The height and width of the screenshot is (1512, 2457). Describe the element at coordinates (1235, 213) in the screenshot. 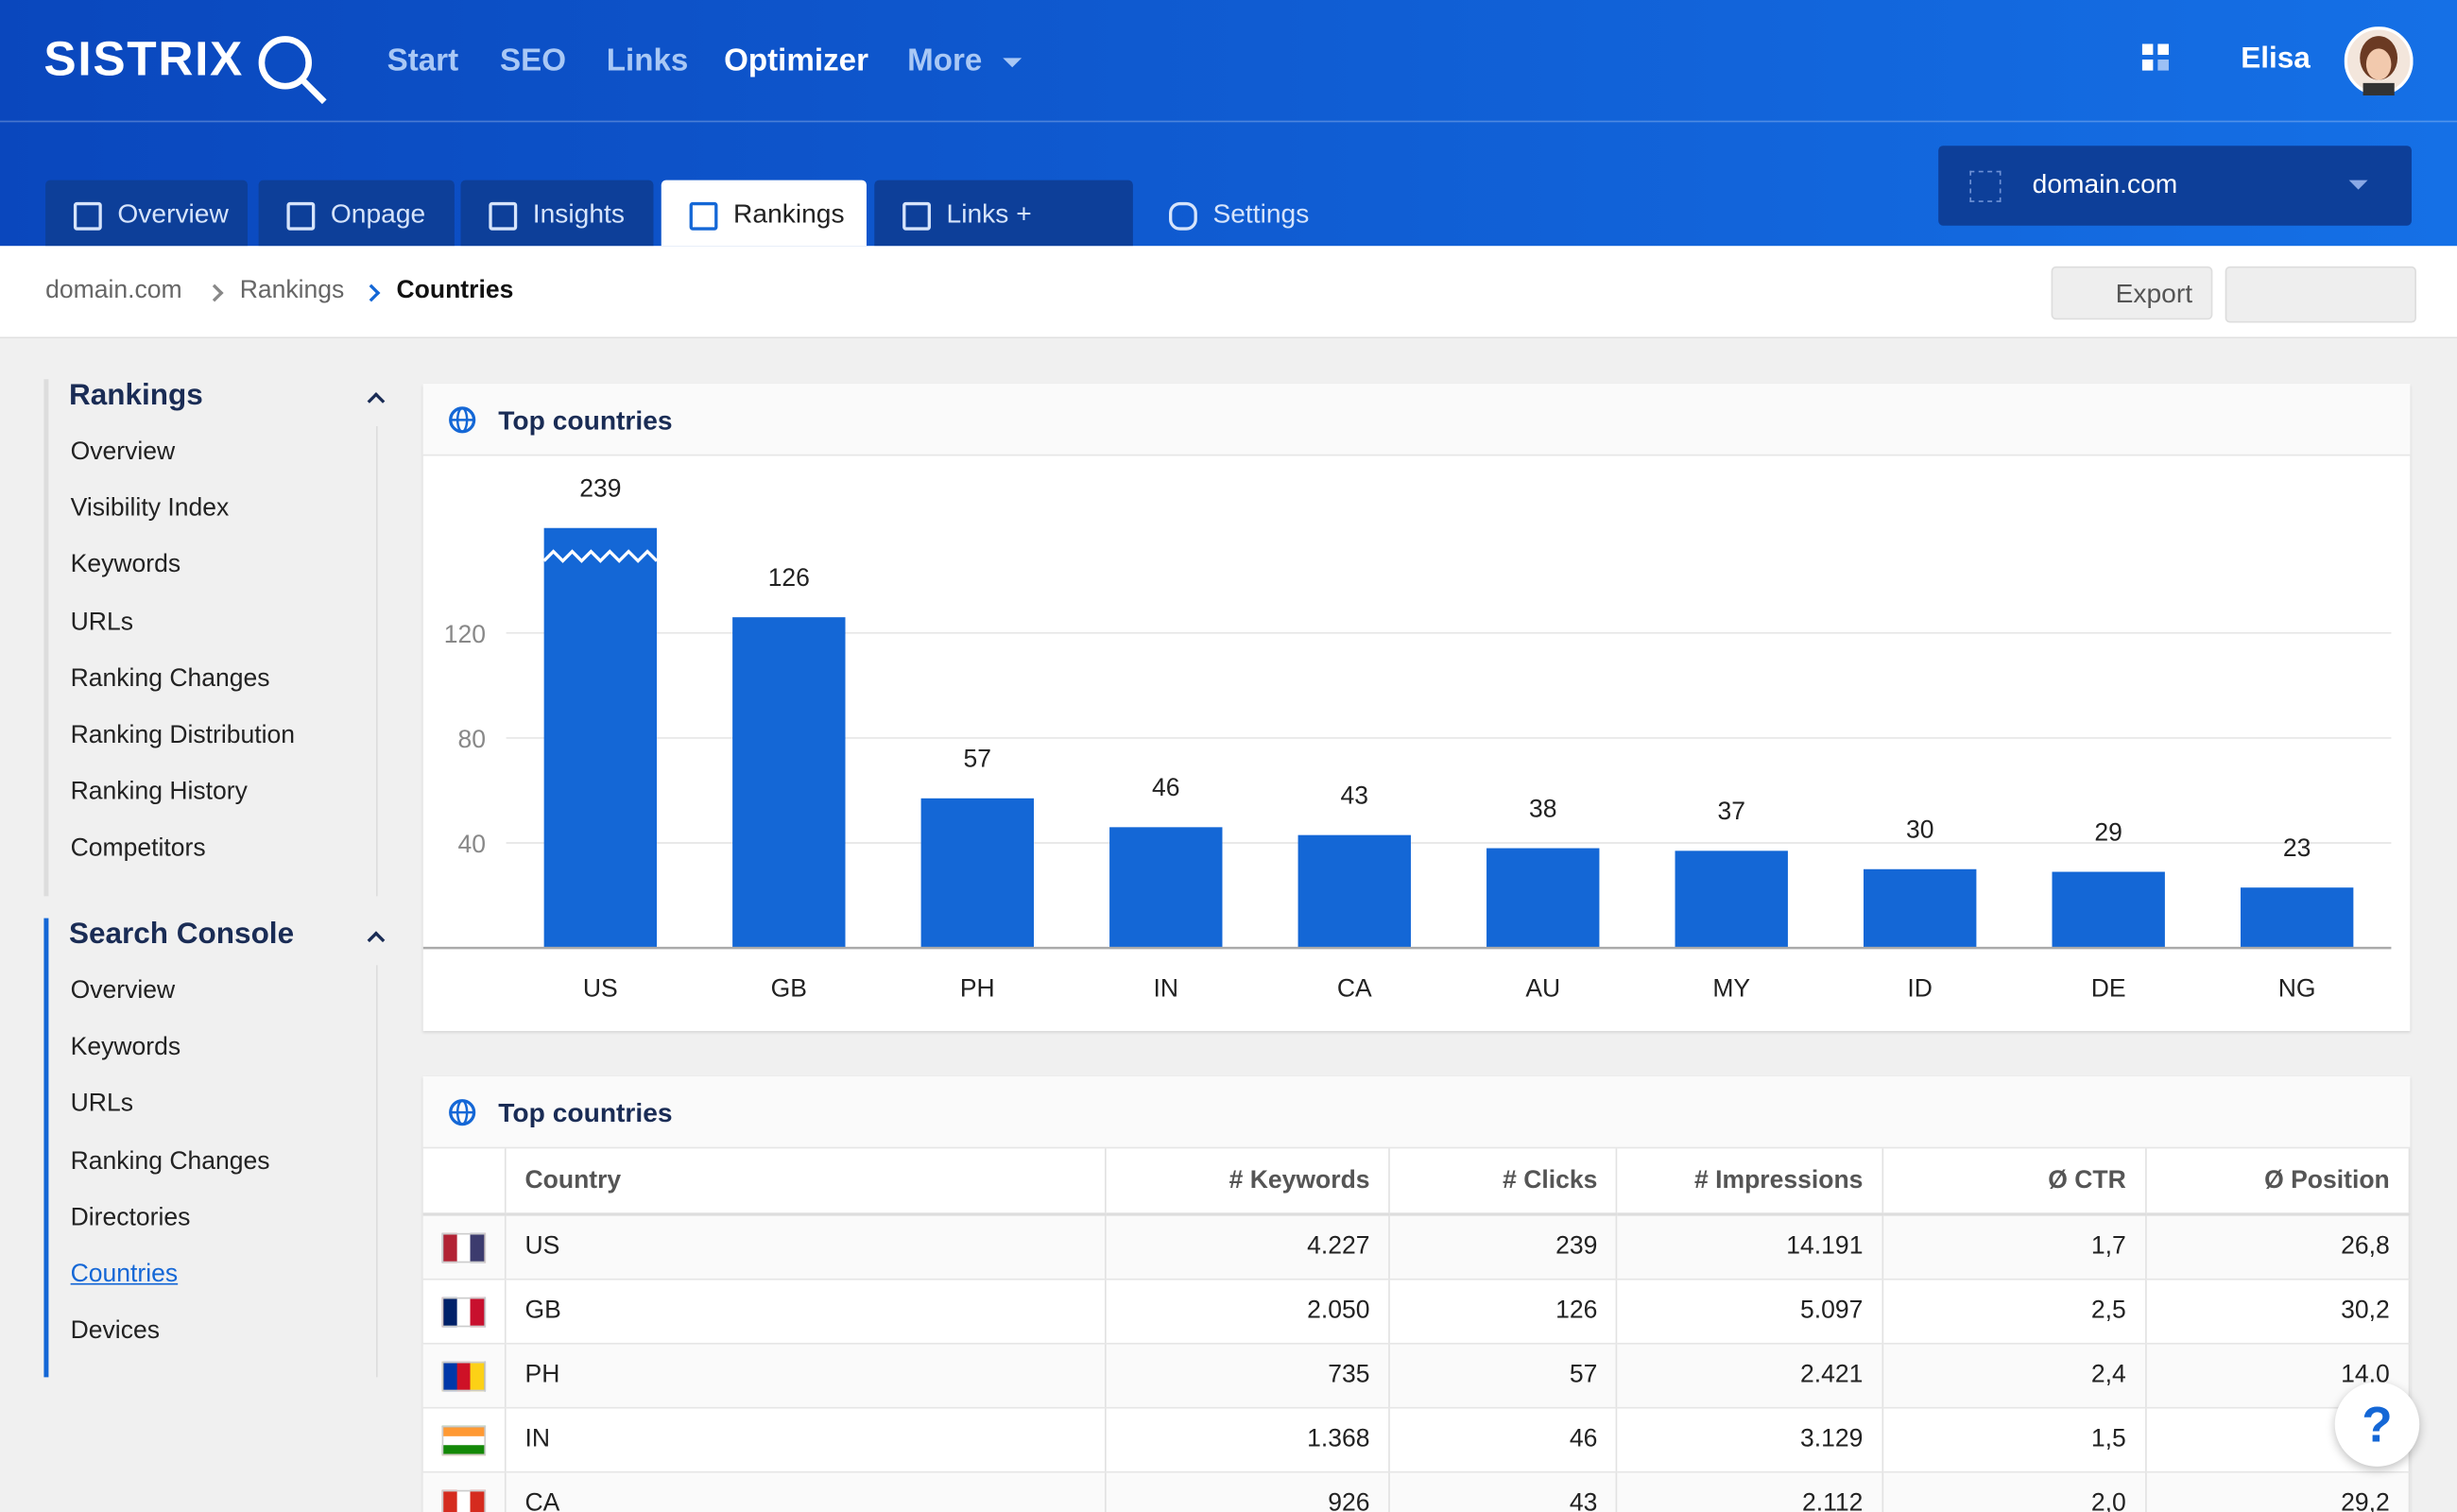

I see `tab: Settings` at that location.